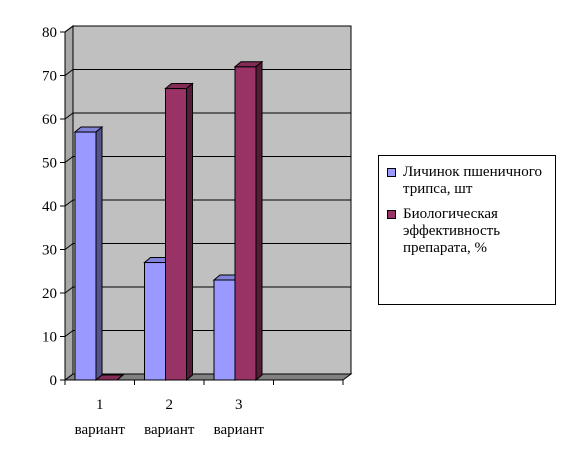  What do you see at coordinates (169, 430) in the screenshot?
I see `x-tick-label-2: вариант` at bounding box center [169, 430].